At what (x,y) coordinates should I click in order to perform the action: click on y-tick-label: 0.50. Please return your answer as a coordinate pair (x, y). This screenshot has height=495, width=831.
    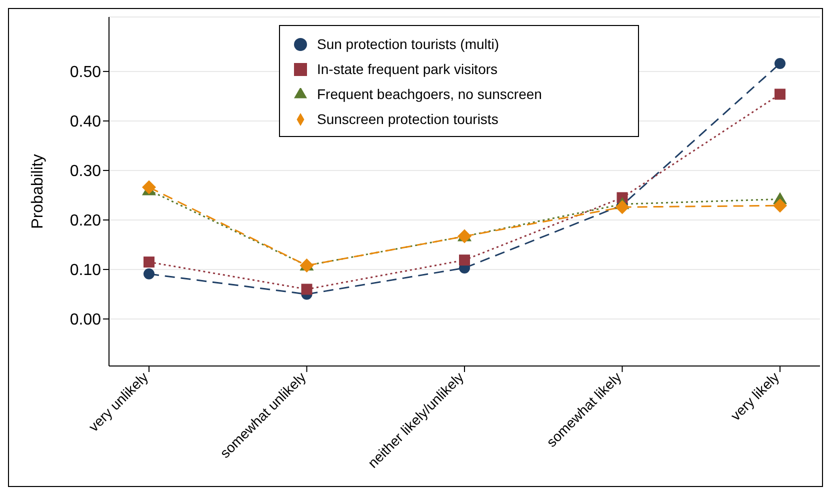
    Looking at the image, I should click on (86, 73).